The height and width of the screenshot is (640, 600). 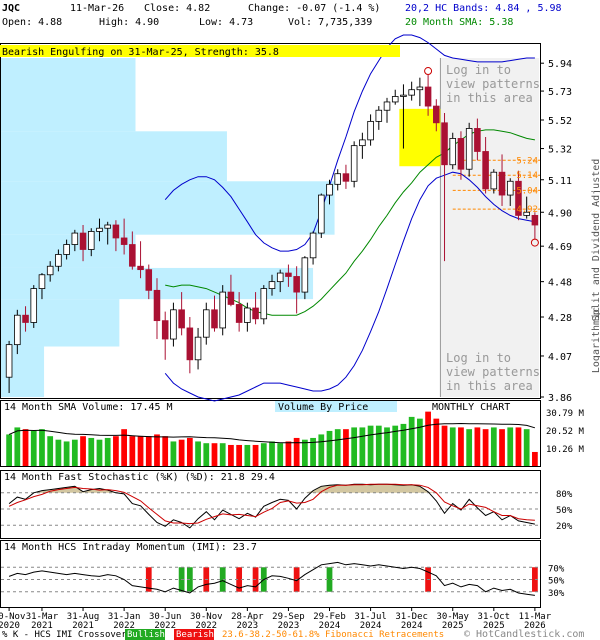 I want to click on bullish-legend: Bullish, so click(x=146, y=635).